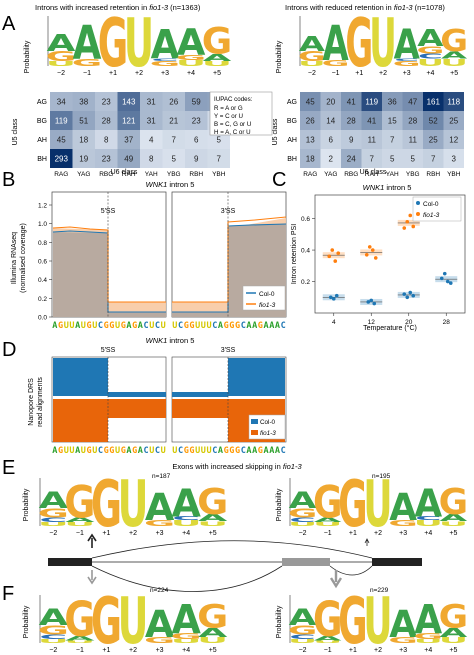  I want to click on heatmap-value: 161, so click(434, 102).